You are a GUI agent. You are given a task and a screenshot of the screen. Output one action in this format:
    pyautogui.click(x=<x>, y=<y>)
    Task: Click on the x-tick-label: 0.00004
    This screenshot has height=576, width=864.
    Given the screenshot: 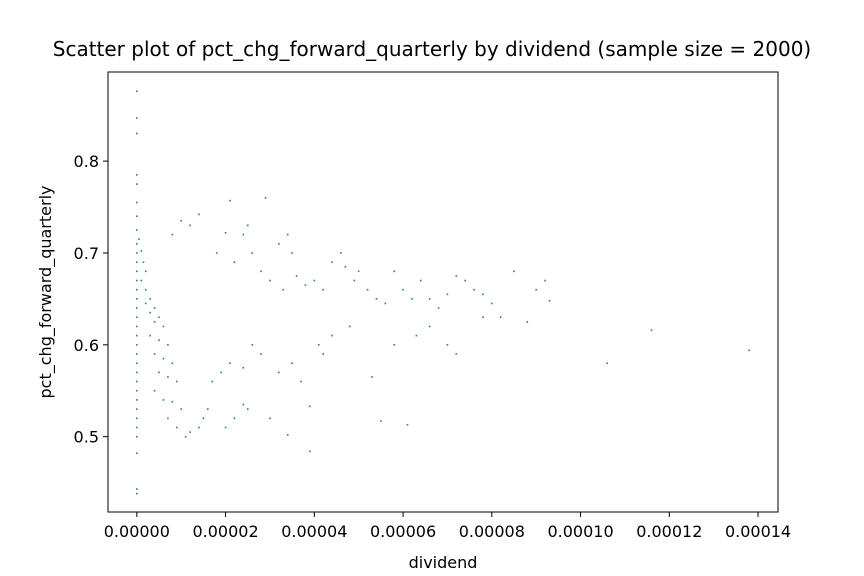 What is the action you would take?
    pyautogui.click(x=314, y=531)
    